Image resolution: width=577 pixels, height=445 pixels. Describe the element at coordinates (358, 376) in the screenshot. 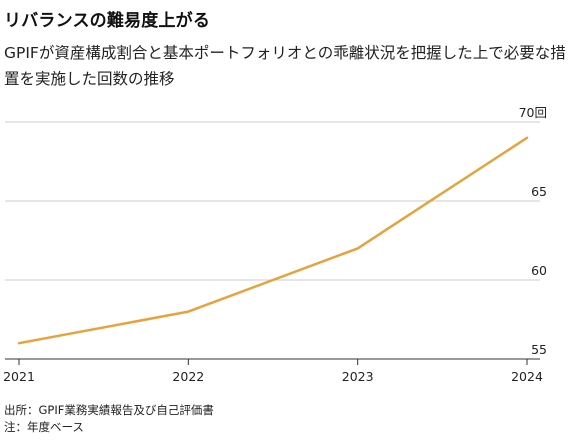

I see `x-tick-label-2023: 2023` at that location.